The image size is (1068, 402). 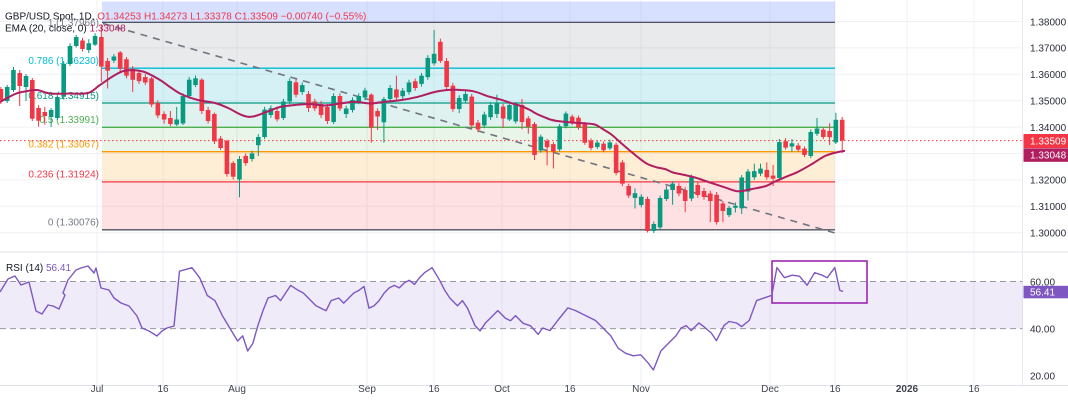 I want to click on svg-text: 1.34000, so click(x=1048, y=128).